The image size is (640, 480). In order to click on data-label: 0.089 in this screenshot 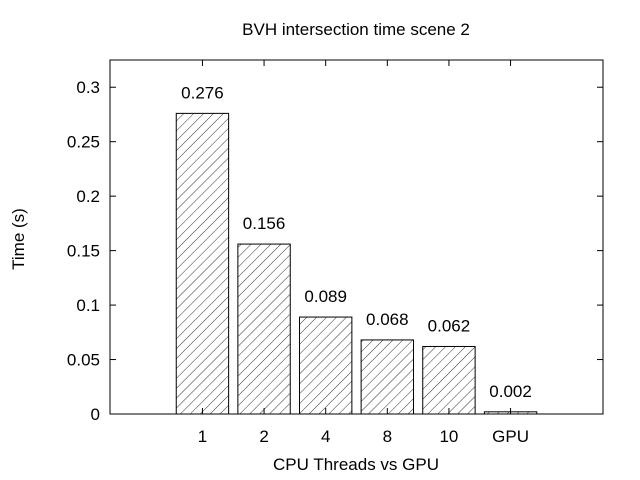, I will do `click(325, 296)`.